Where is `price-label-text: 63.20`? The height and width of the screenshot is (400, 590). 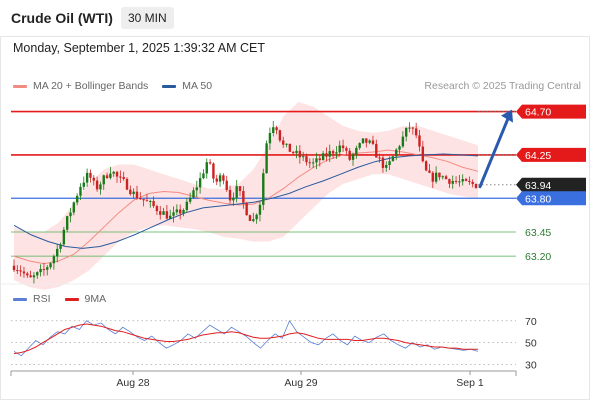
price-label-text: 63.20 is located at coordinates (538, 257).